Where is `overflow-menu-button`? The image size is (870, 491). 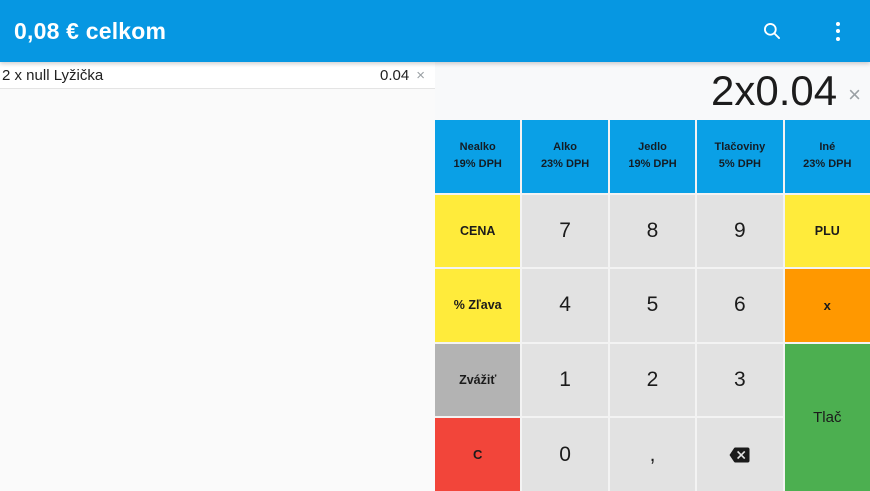 overflow-menu-button is located at coordinates (838, 31).